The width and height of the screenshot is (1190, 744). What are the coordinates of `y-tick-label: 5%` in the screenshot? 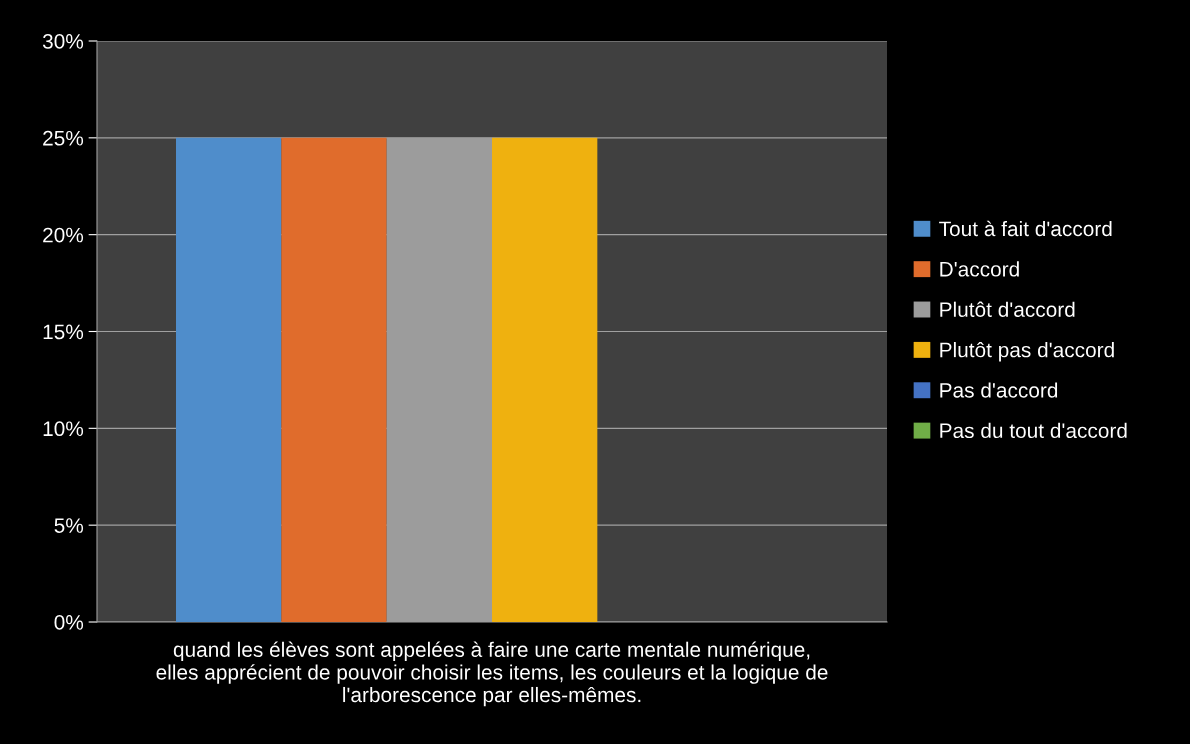 It's located at (69, 525).